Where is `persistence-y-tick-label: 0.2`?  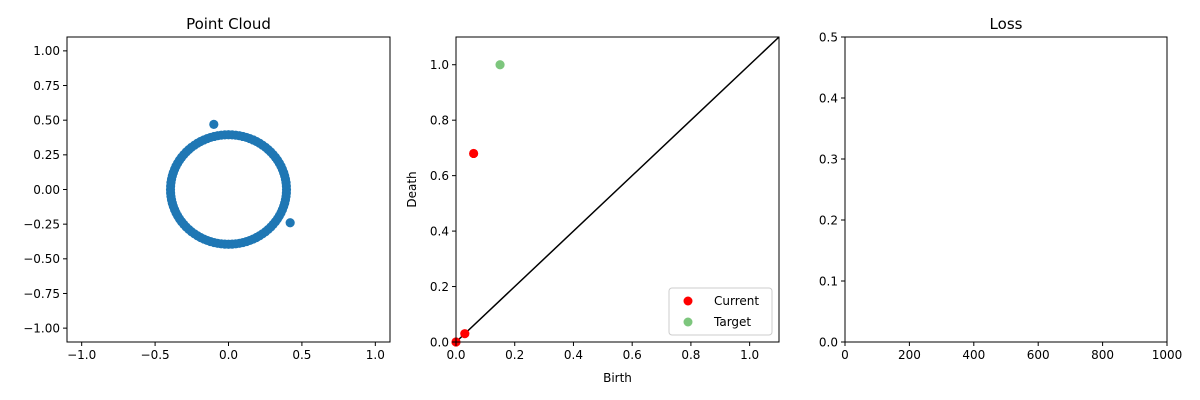 persistence-y-tick-label: 0.2 is located at coordinates (439, 287).